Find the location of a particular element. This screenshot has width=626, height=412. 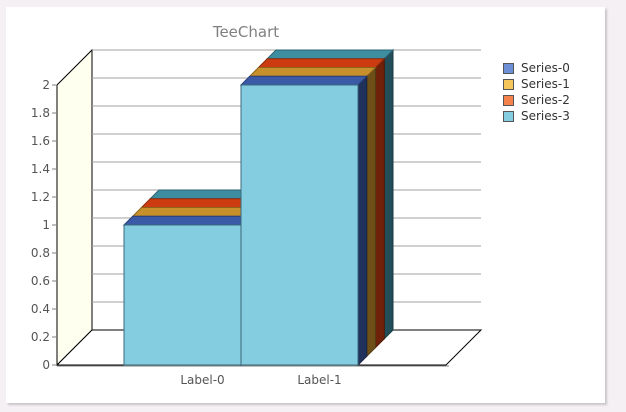

legend-label: Series-0 is located at coordinates (545, 68).